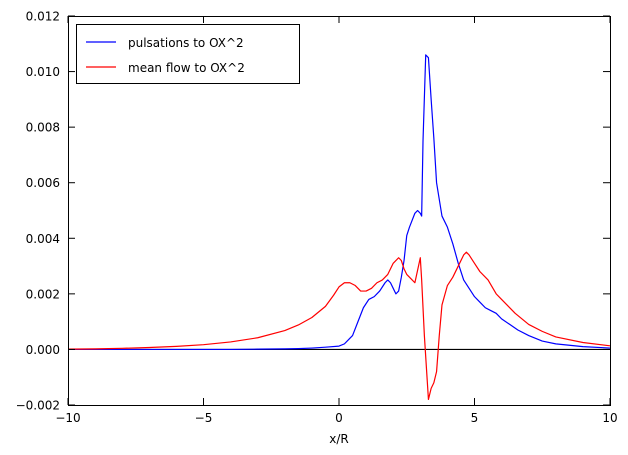  Describe the element at coordinates (186, 68) in the screenshot. I see `legend-label: mean flow to OX^2` at that location.